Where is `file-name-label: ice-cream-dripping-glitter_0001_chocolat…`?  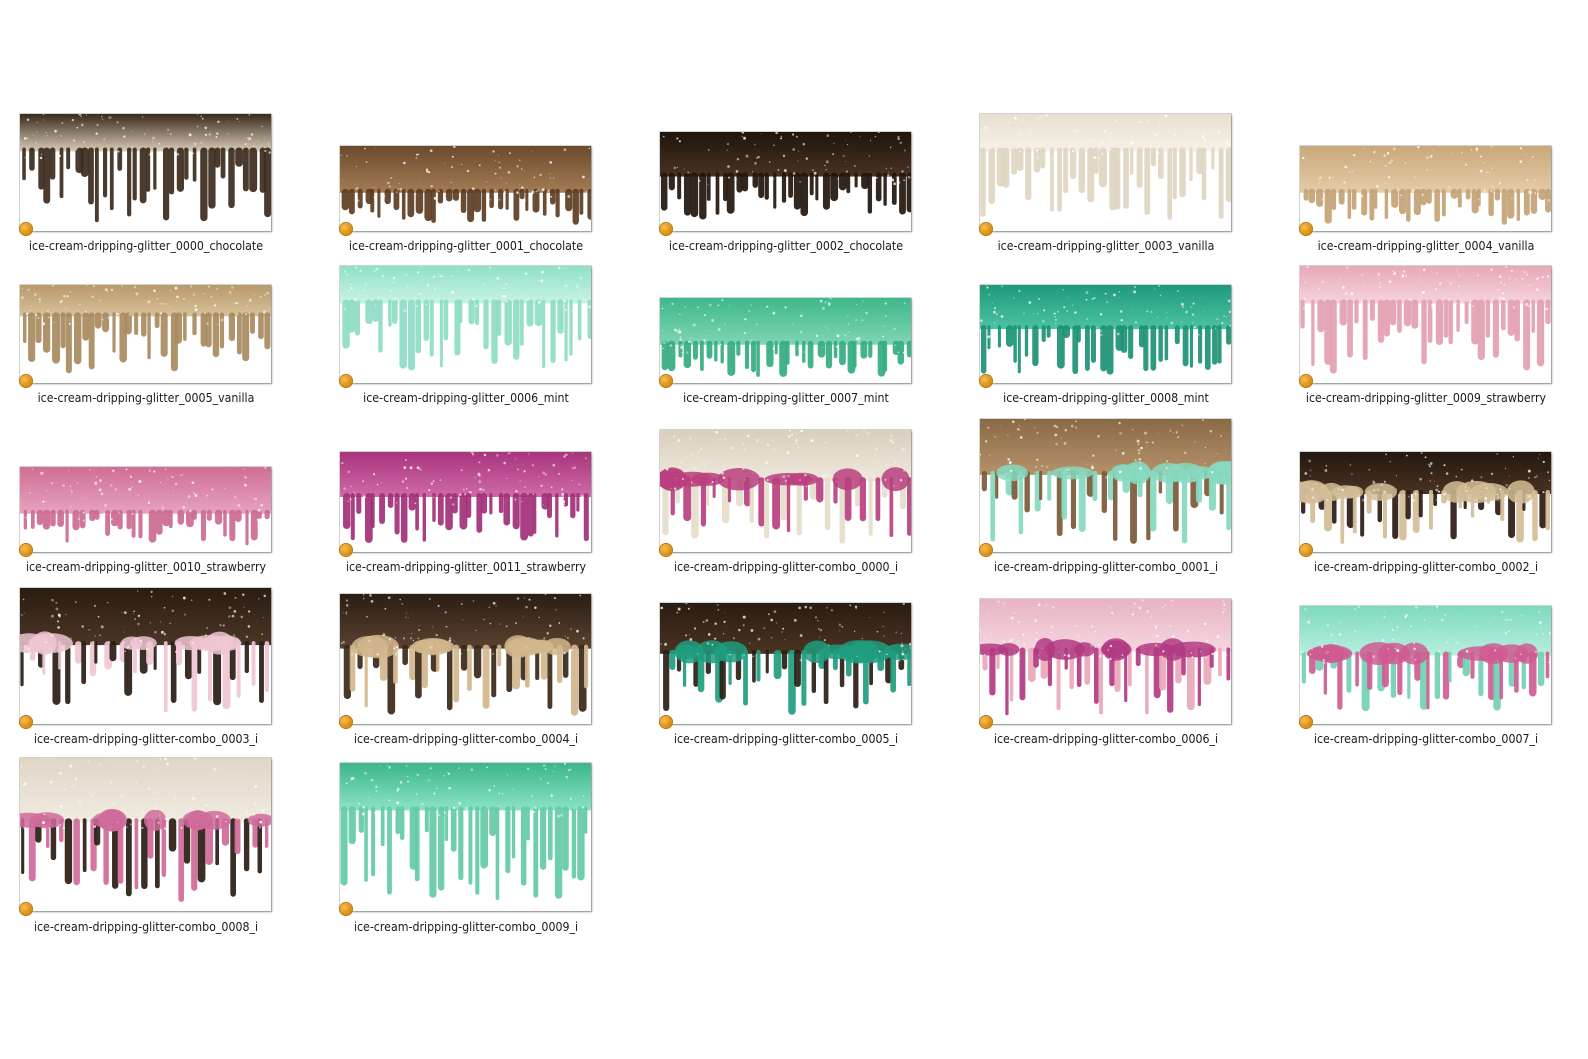 file-name-label: ice-cream-dripping-glitter_0001_chocolat… is located at coordinates (466, 246).